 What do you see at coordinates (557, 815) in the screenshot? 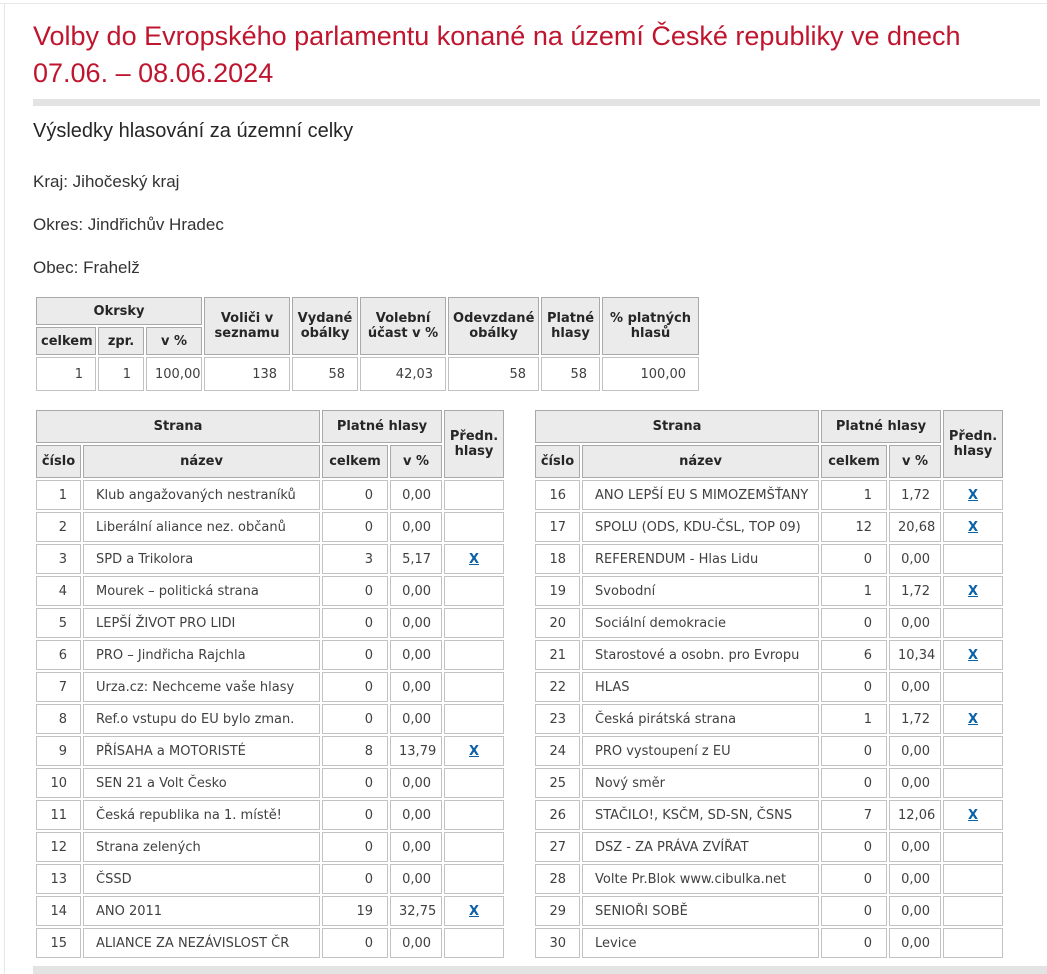
I see `party-number-cell: 26` at bounding box center [557, 815].